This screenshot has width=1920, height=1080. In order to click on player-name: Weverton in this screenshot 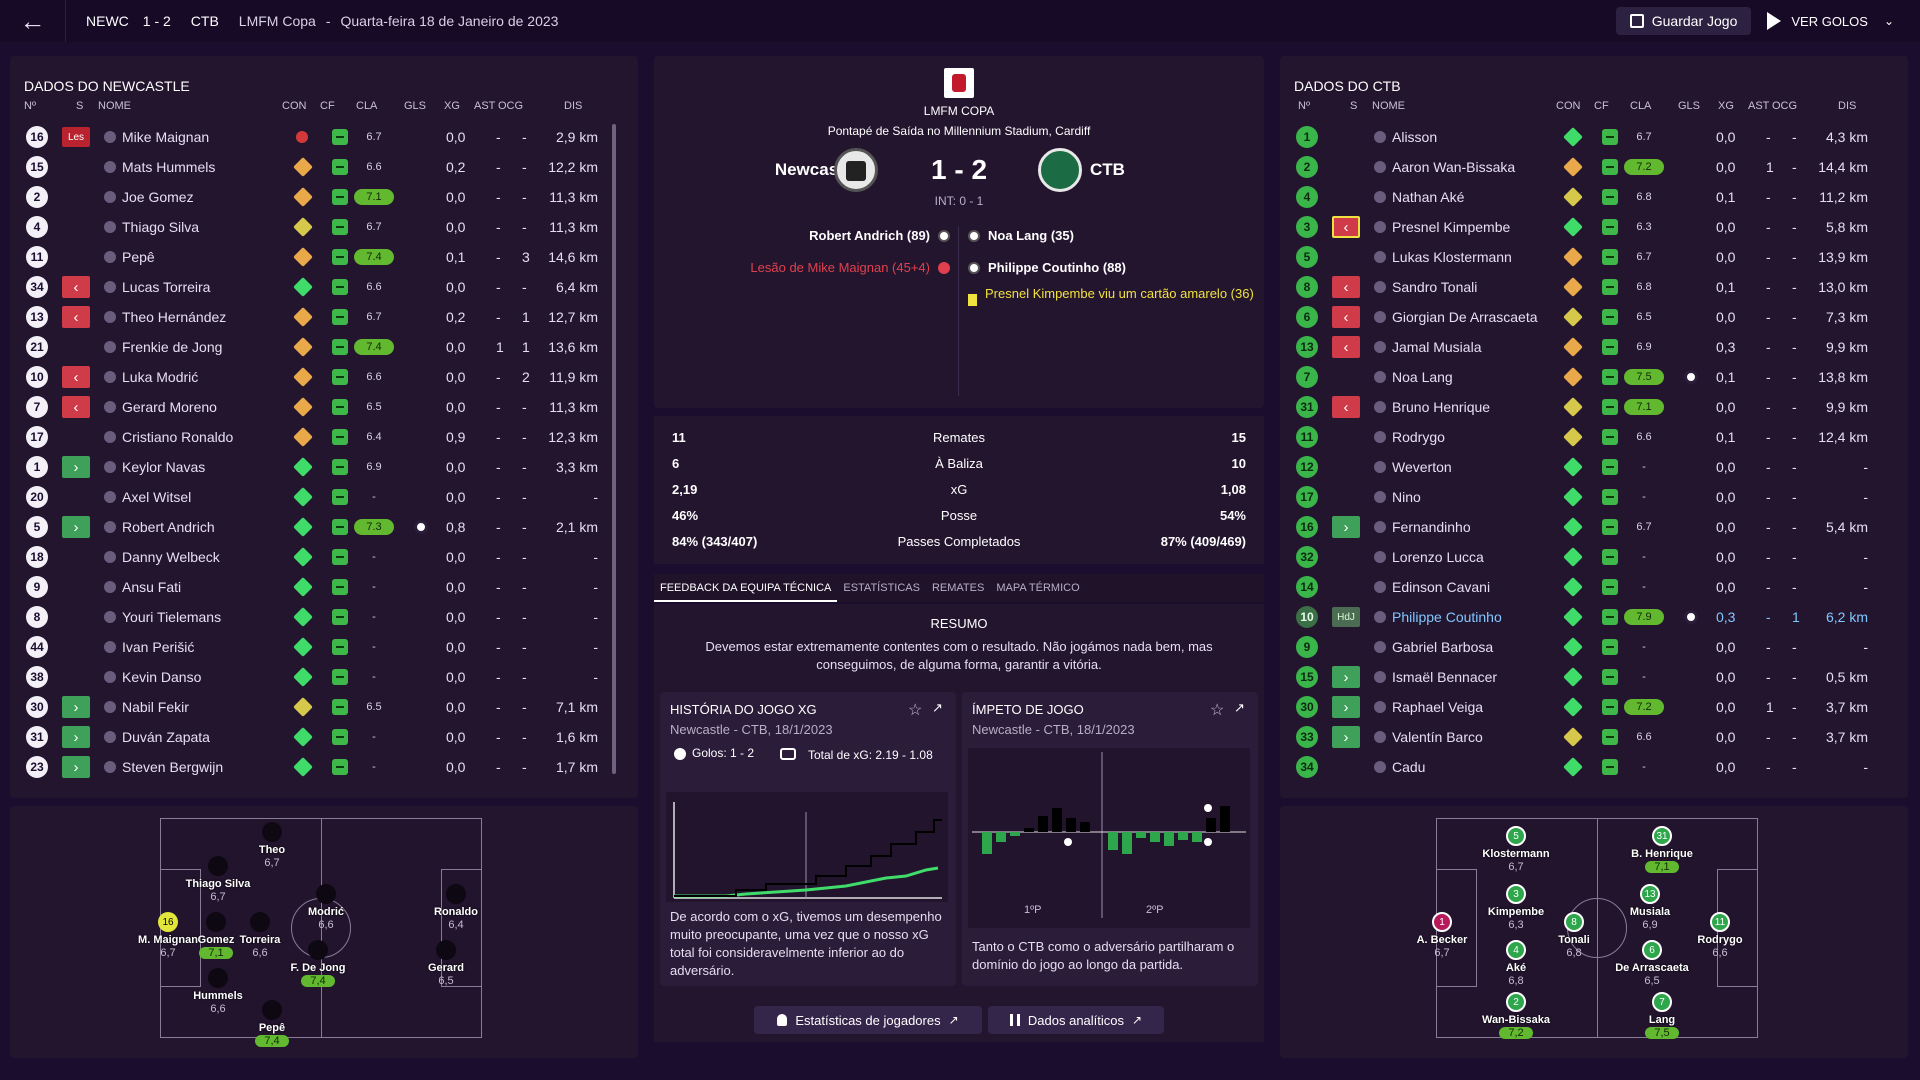, I will do `click(1422, 467)`.